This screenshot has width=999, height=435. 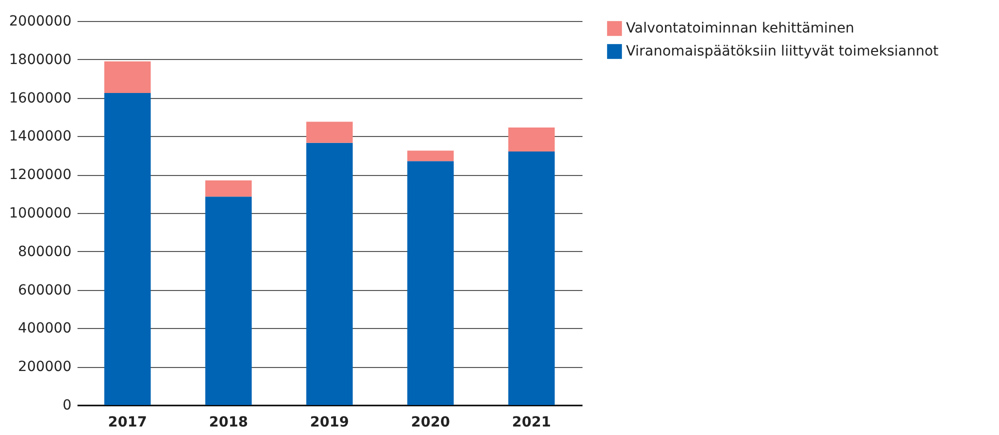 What do you see at coordinates (430, 422) in the screenshot?
I see `x-tick-label: 2020` at bounding box center [430, 422].